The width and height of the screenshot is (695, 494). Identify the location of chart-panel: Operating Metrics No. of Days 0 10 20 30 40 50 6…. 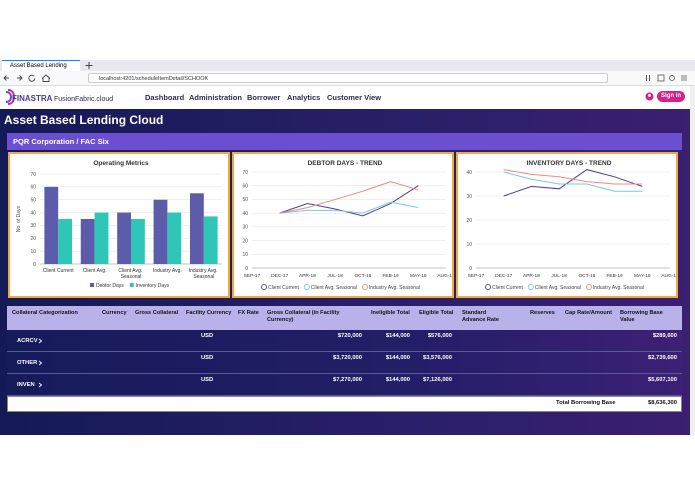
(119, 225).